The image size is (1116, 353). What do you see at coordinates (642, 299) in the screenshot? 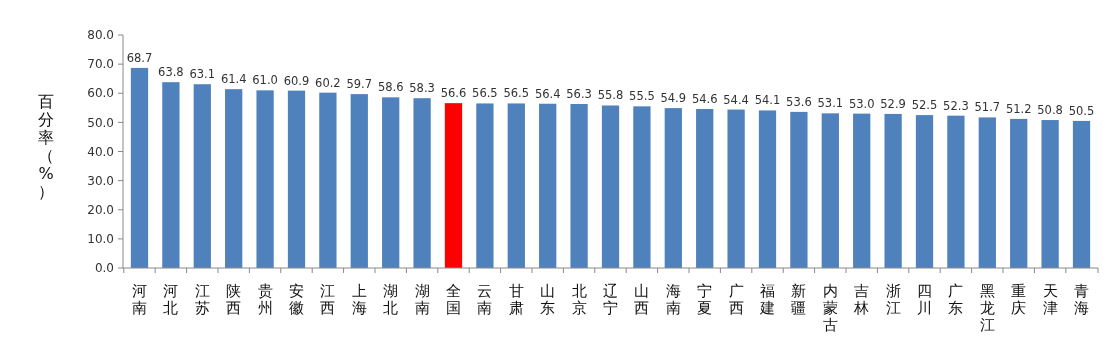
I see `x-tick-label: 山西` at bounding box center [642, 299].